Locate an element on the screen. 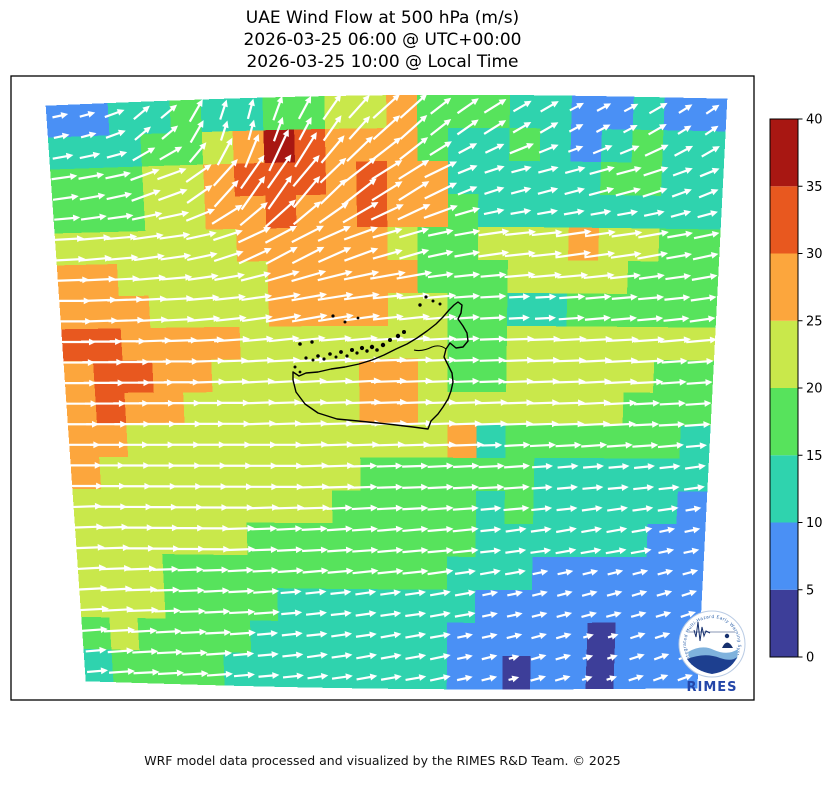 The height and width of the screenshot is (788, 835). figure-title-line3: 2026-03-25 10:00 @ Local Time is located at coordinates (382, 62).